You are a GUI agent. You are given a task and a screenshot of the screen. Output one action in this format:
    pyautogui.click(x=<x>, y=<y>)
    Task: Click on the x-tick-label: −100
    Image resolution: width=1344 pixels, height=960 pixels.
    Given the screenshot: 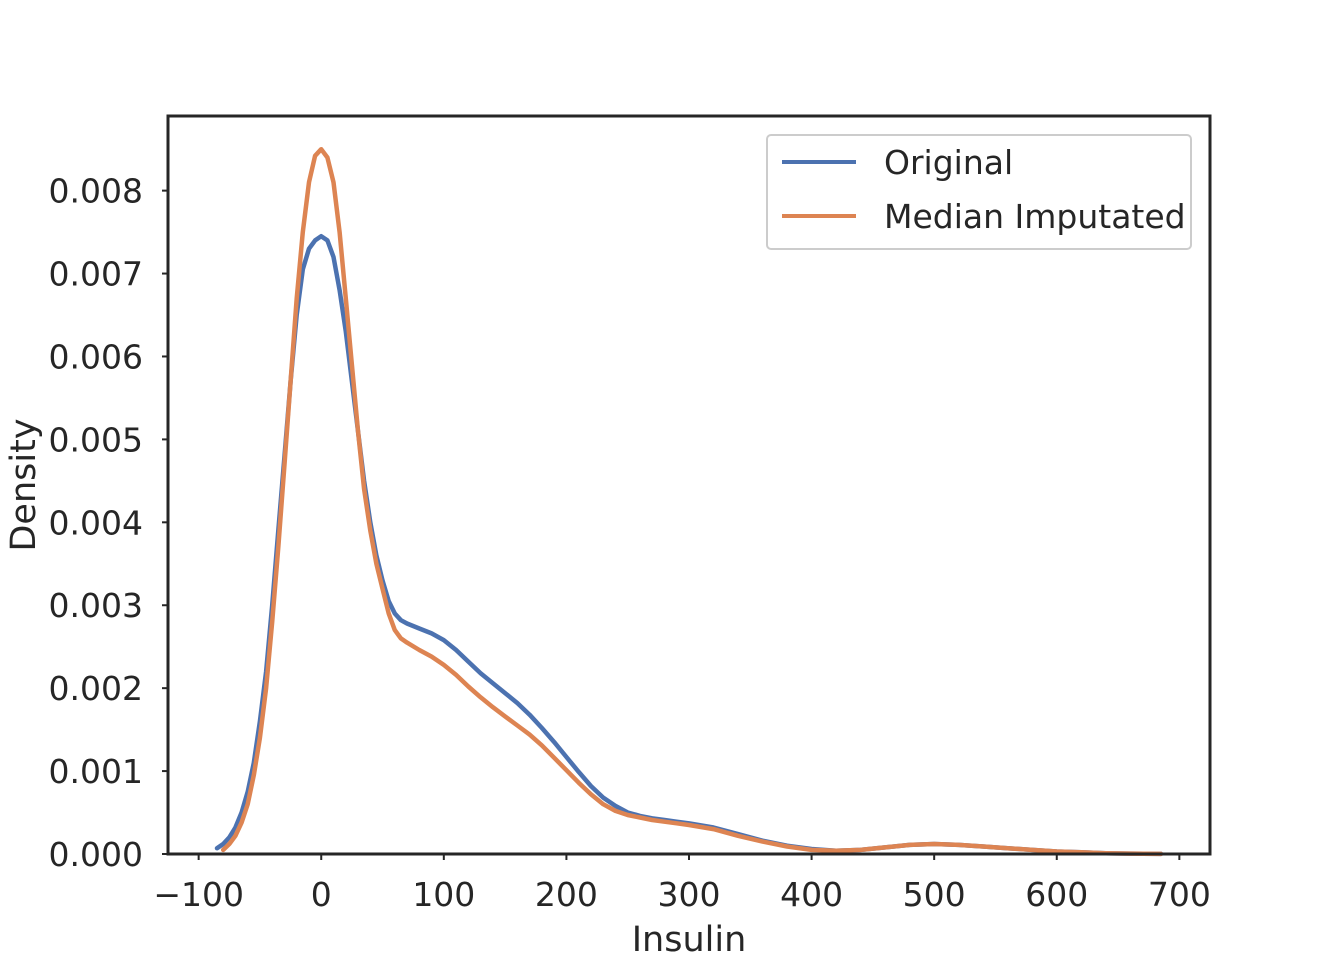 What is the action you would take?
    pyautogui.click(x=198, y=894)
    